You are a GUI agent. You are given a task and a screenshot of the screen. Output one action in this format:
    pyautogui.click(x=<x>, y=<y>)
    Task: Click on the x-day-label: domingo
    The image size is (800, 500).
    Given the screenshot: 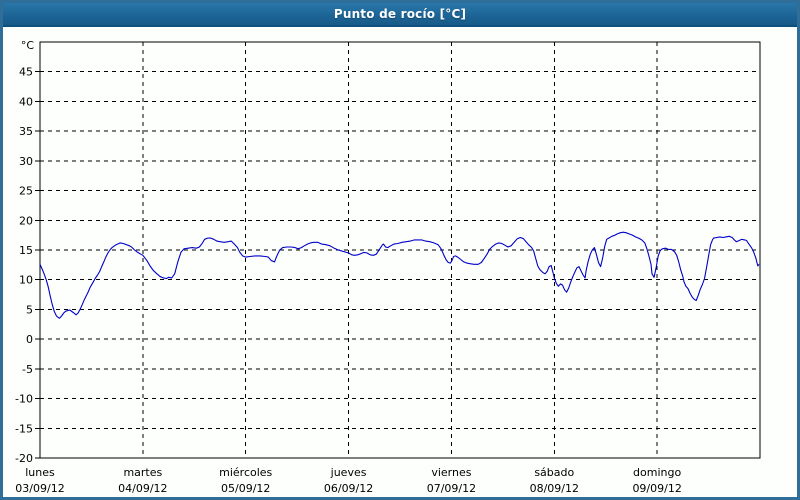 What is the action you would take?
    pyautogui.click(x=657, y=472)
    